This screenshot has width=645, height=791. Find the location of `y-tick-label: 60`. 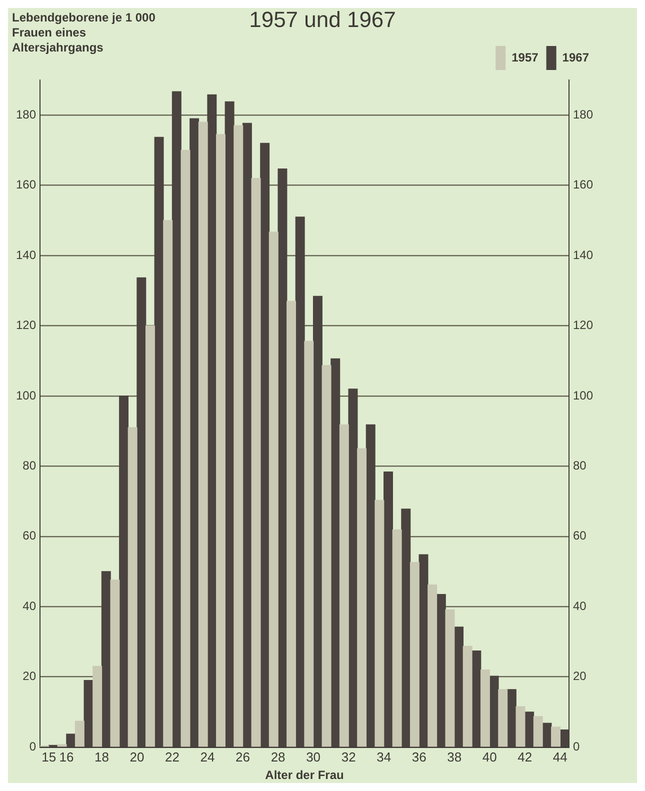

y-tick-label: 60 is located at coordinates (29, 535).